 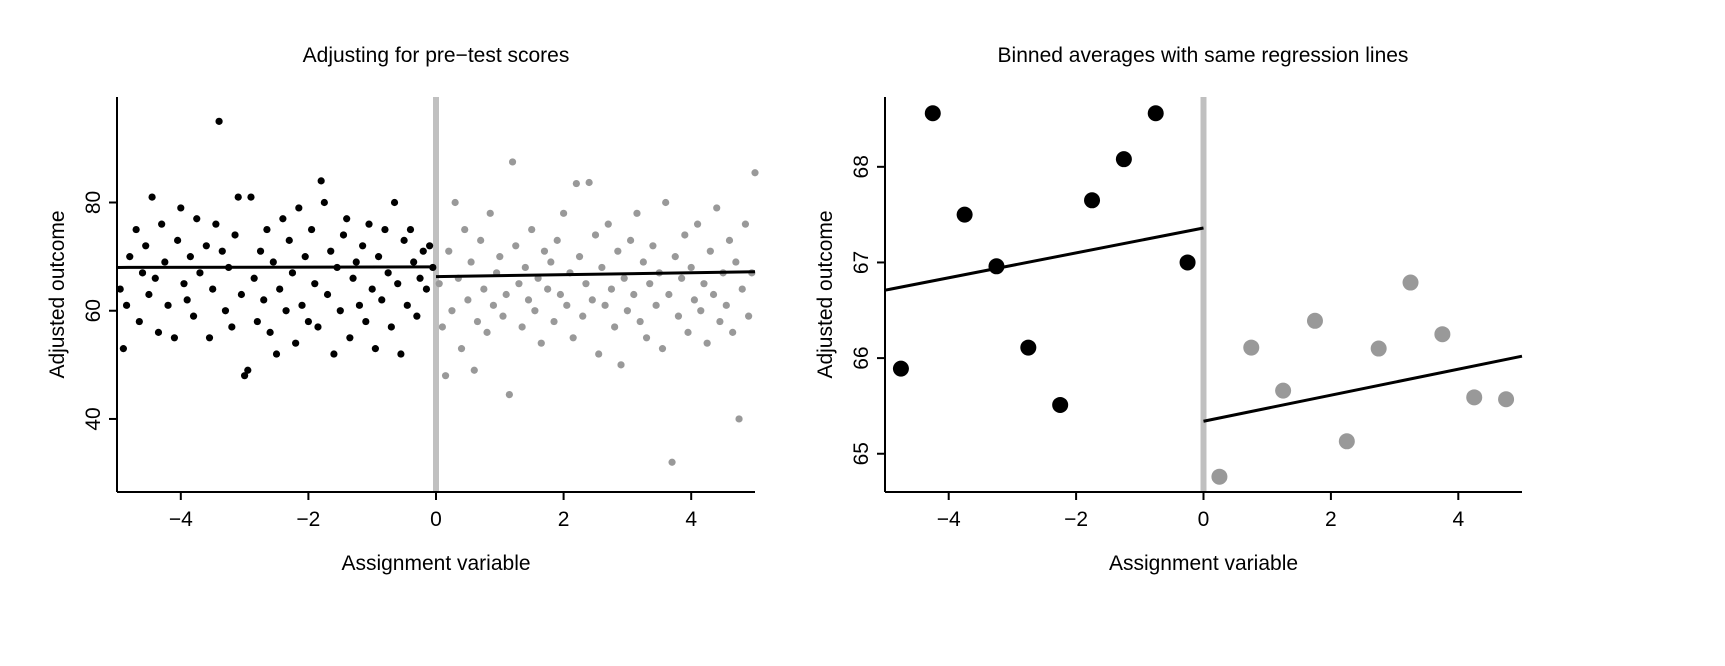 I want to click on x-tick-label: −2, so click(x=1076, y=519).